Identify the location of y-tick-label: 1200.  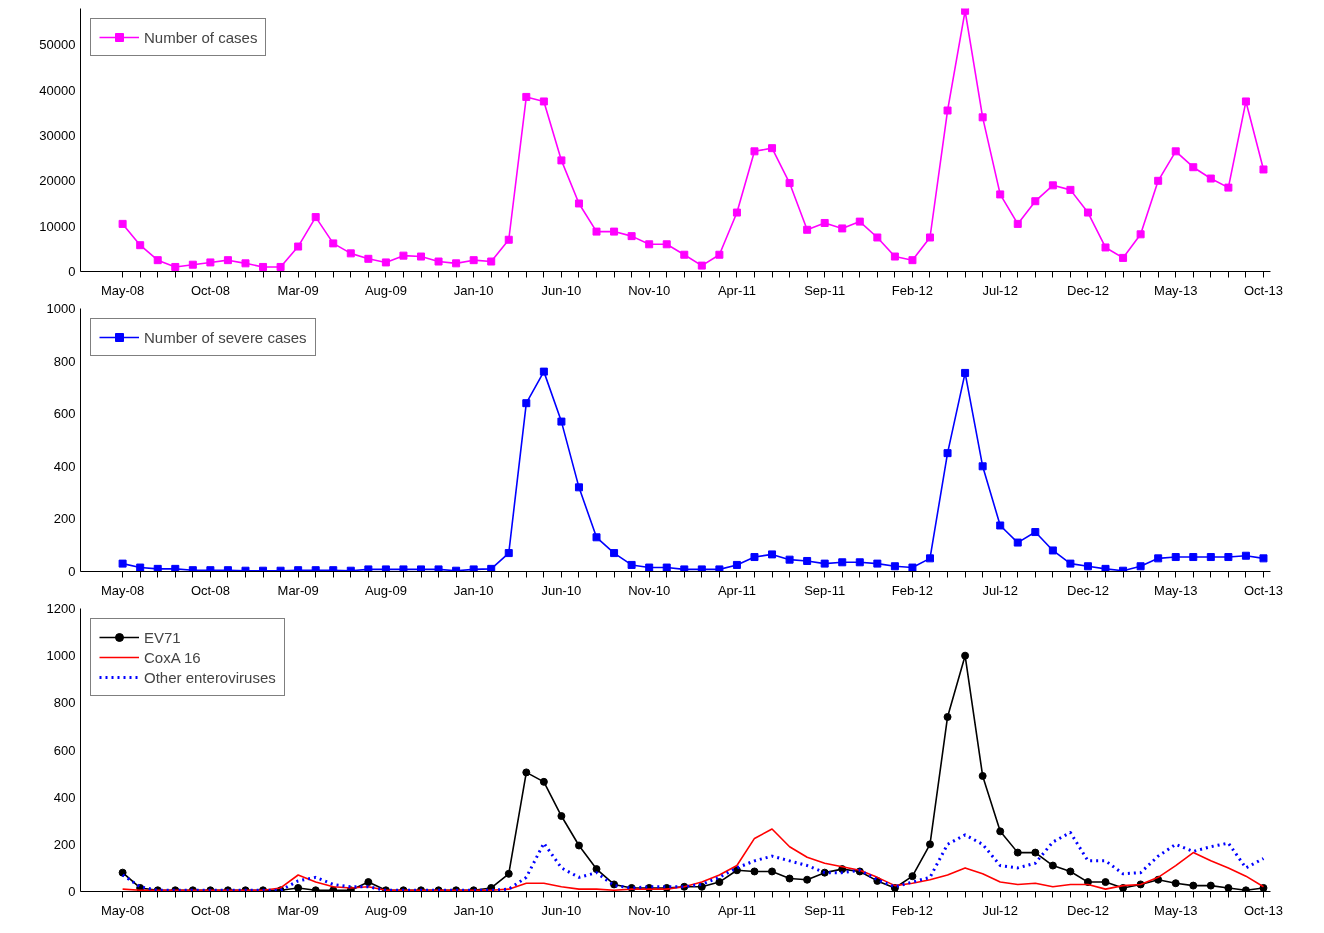
(61, 608).